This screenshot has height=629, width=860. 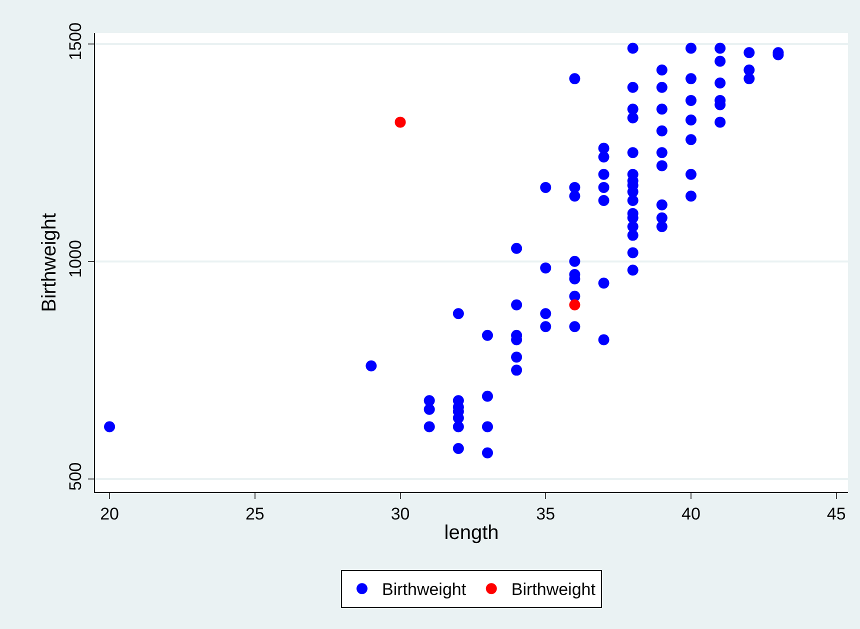 I want to click on x-tick-label: 45, so click(x=836, y=514).